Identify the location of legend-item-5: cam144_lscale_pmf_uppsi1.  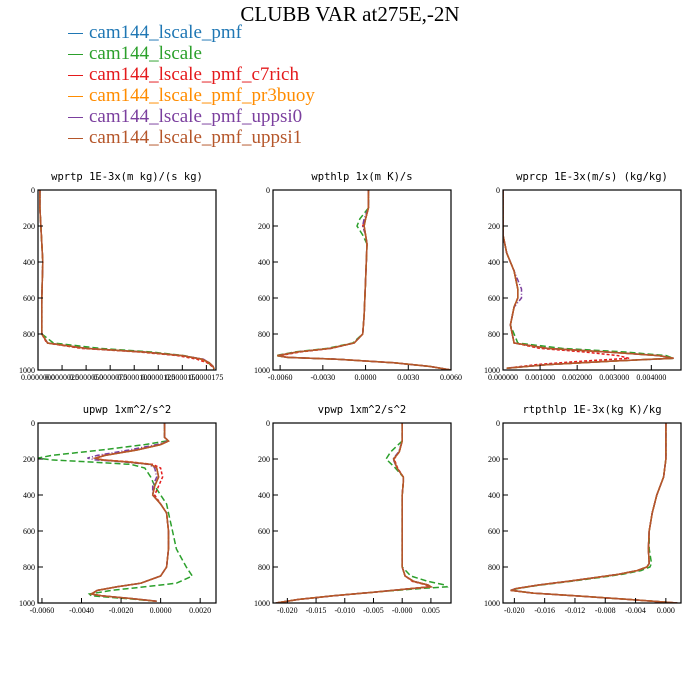
(191, 137).